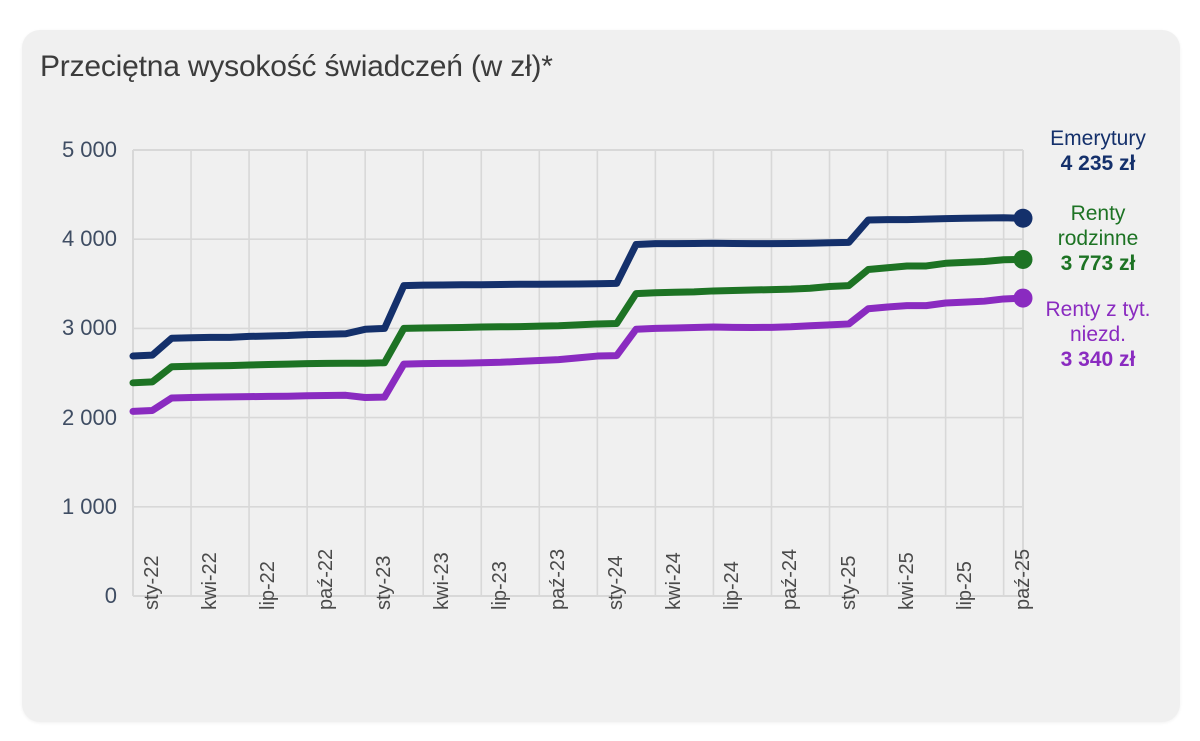  What do you see at coordinates (964, 585) in the screenshot?
I see `x-axis-tick-label: lip-25` at bounding box center [964, 585].